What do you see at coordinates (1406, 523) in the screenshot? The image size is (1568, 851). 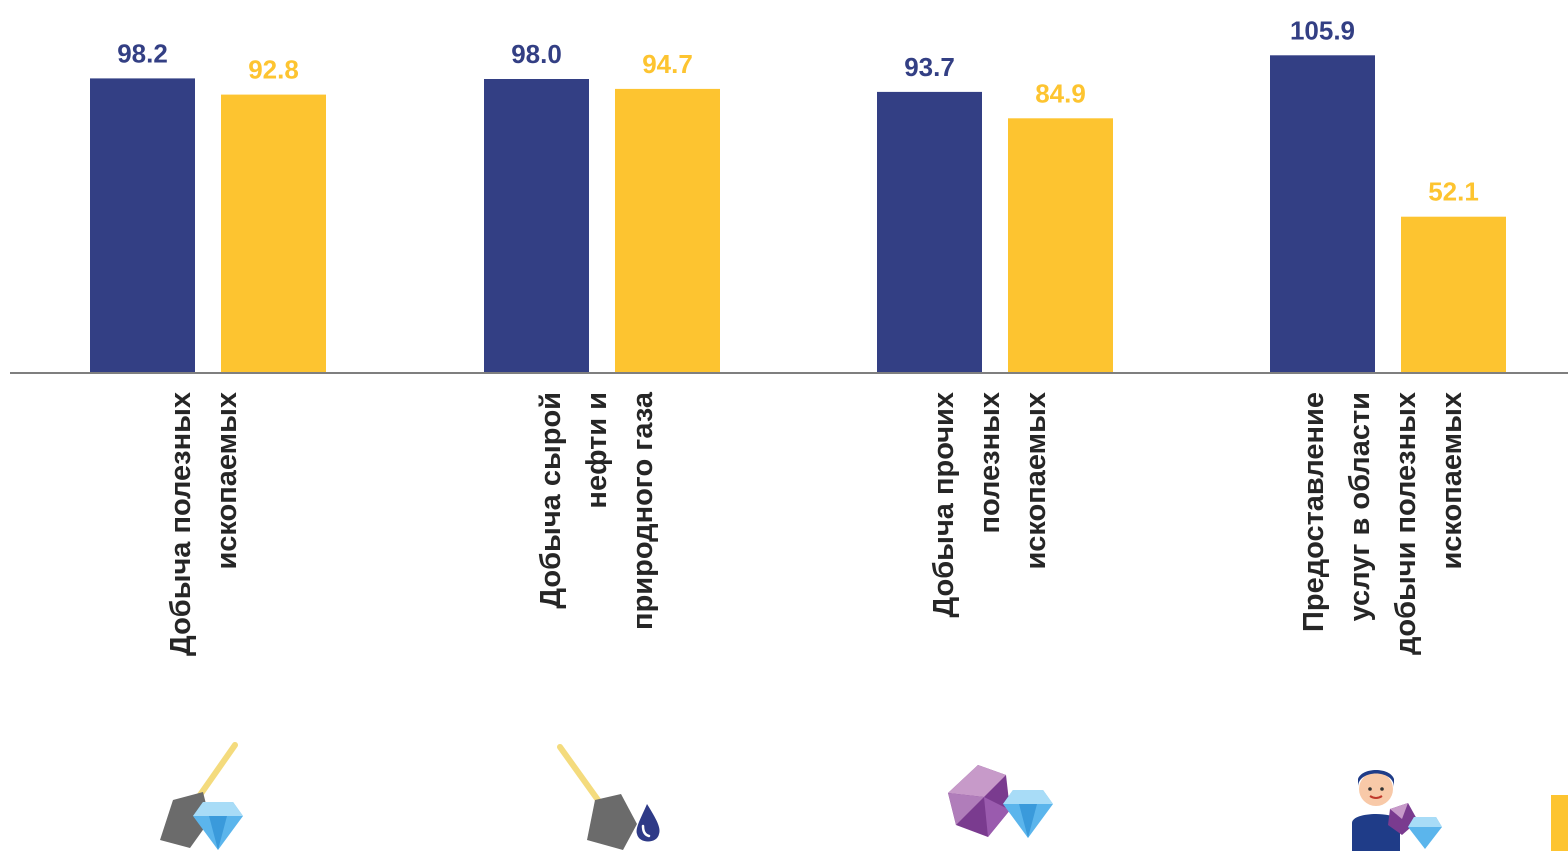 I see `category-label-line: добычи полезных` at bounding box center [1406, 523].